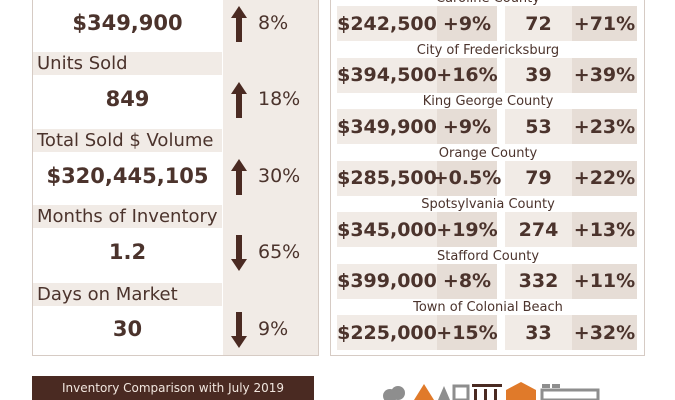 Image resolution: width=675 pixels, height=400 pixels. I want to click on area-name: Orange County, so click(488, 153).